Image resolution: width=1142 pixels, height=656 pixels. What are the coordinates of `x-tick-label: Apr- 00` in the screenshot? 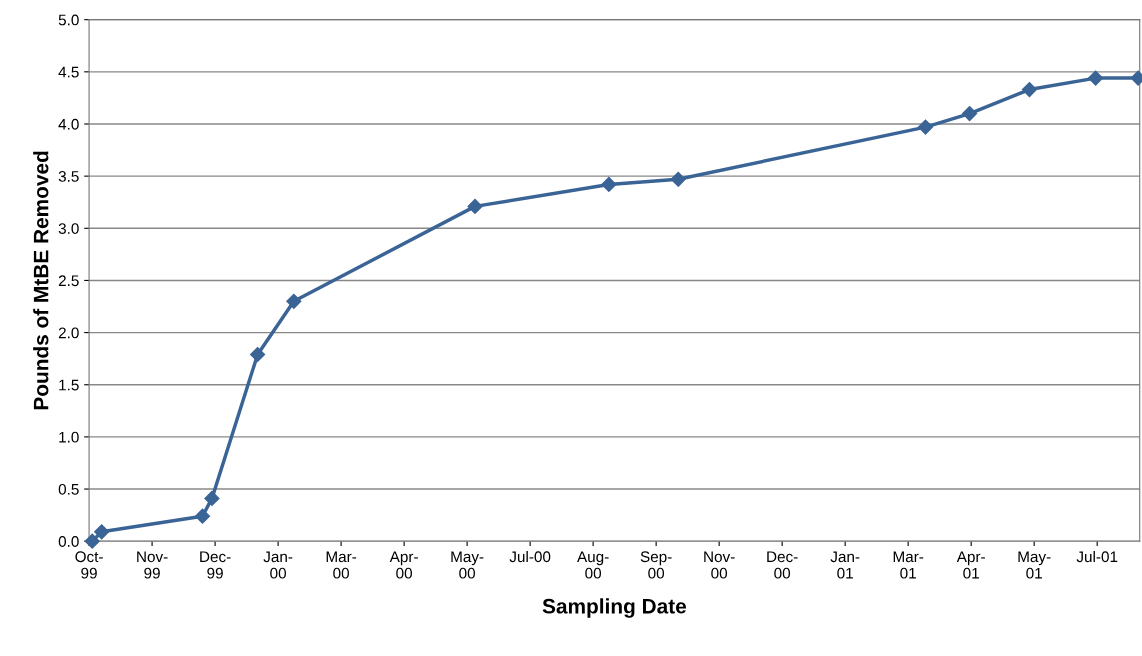 It's located at (403, 565).